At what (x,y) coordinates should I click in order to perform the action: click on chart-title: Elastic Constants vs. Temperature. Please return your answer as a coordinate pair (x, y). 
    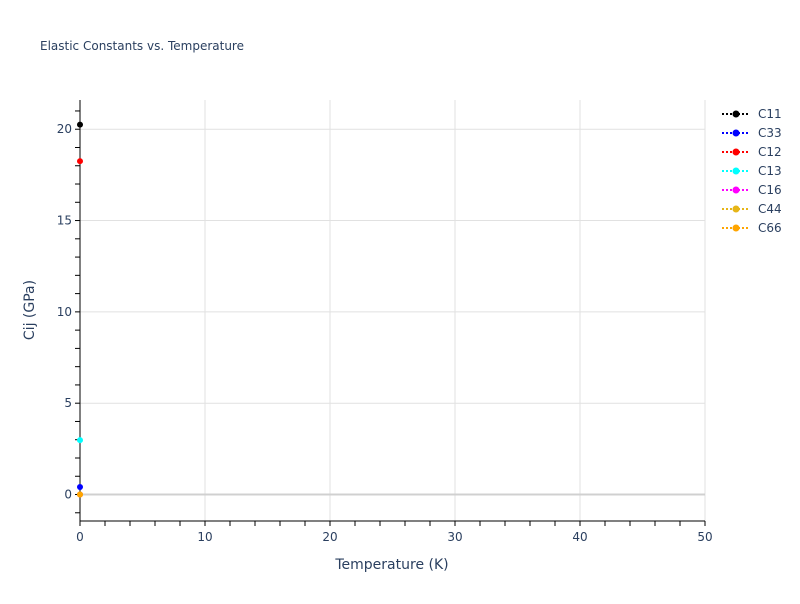
    Looking at the image, I should click on (142, 46).